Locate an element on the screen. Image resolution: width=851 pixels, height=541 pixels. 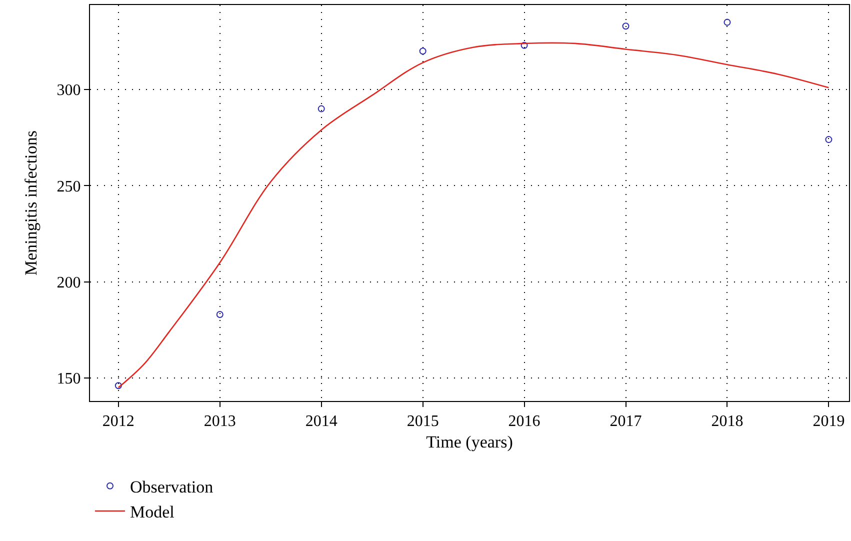
x-tick-label: 2013 is located at coordinates (220, 421).